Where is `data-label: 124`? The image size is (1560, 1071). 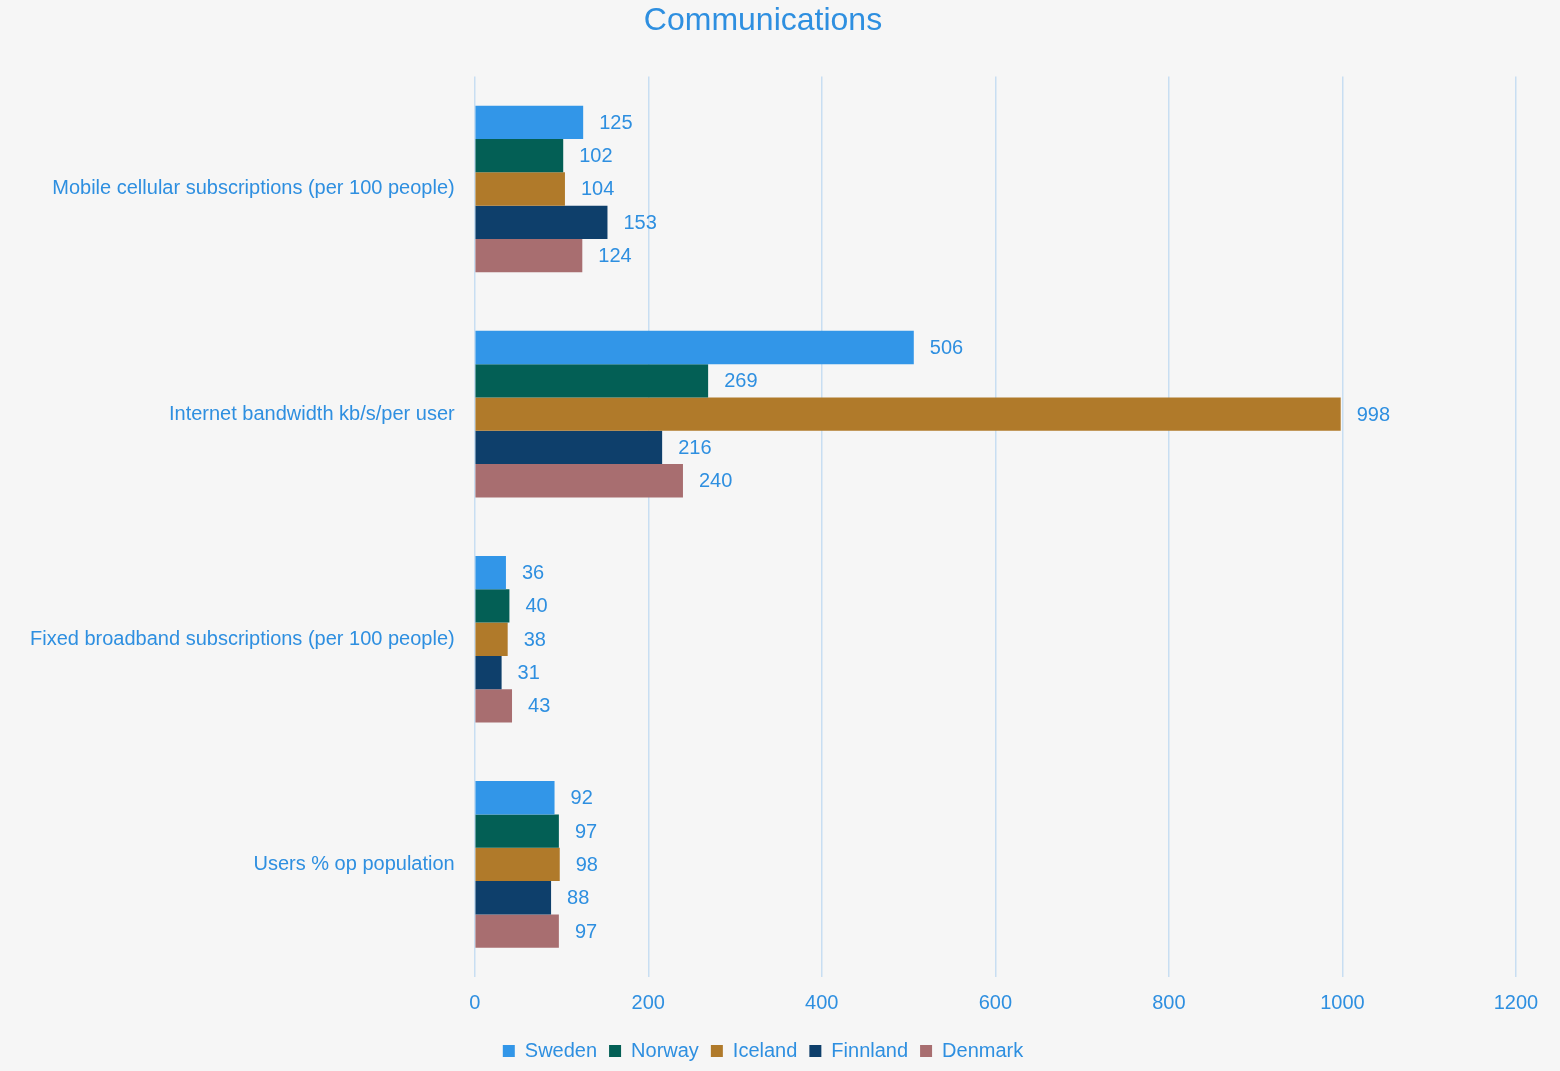 data-label: 124 is located at coordinates (615, 255).